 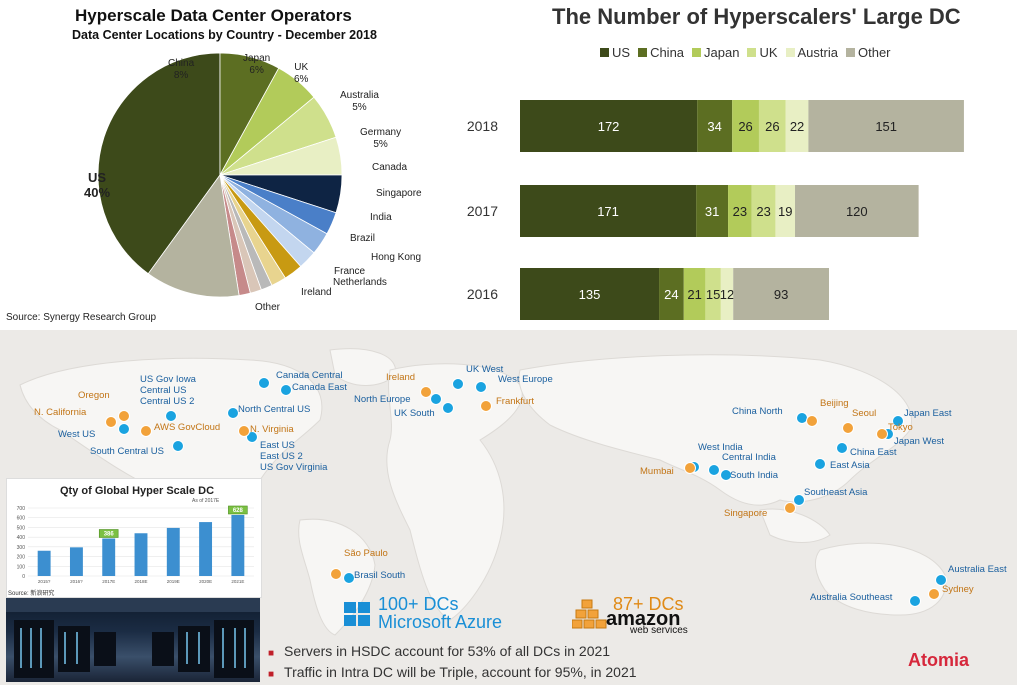 I want to click on mini-ytick: 200, so click(x=21, y=558).